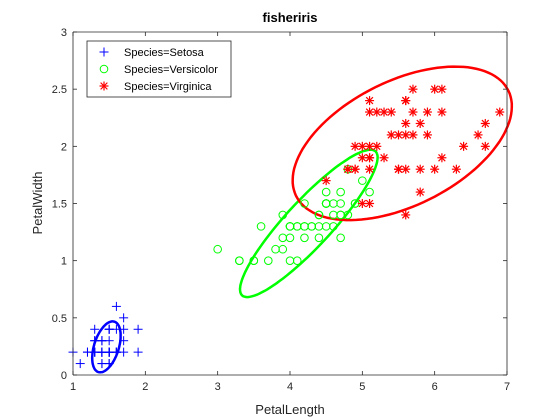  Describe the element at coordinates (64, 147) in the screenshot. I see `y-tick-label: 2` at that location.